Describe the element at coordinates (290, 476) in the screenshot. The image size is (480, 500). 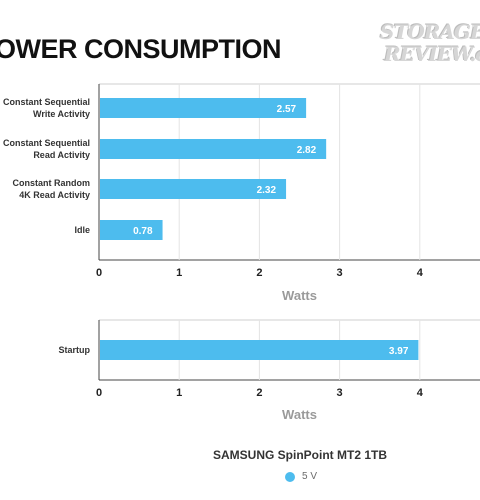
I see `legend-marker` at that location.